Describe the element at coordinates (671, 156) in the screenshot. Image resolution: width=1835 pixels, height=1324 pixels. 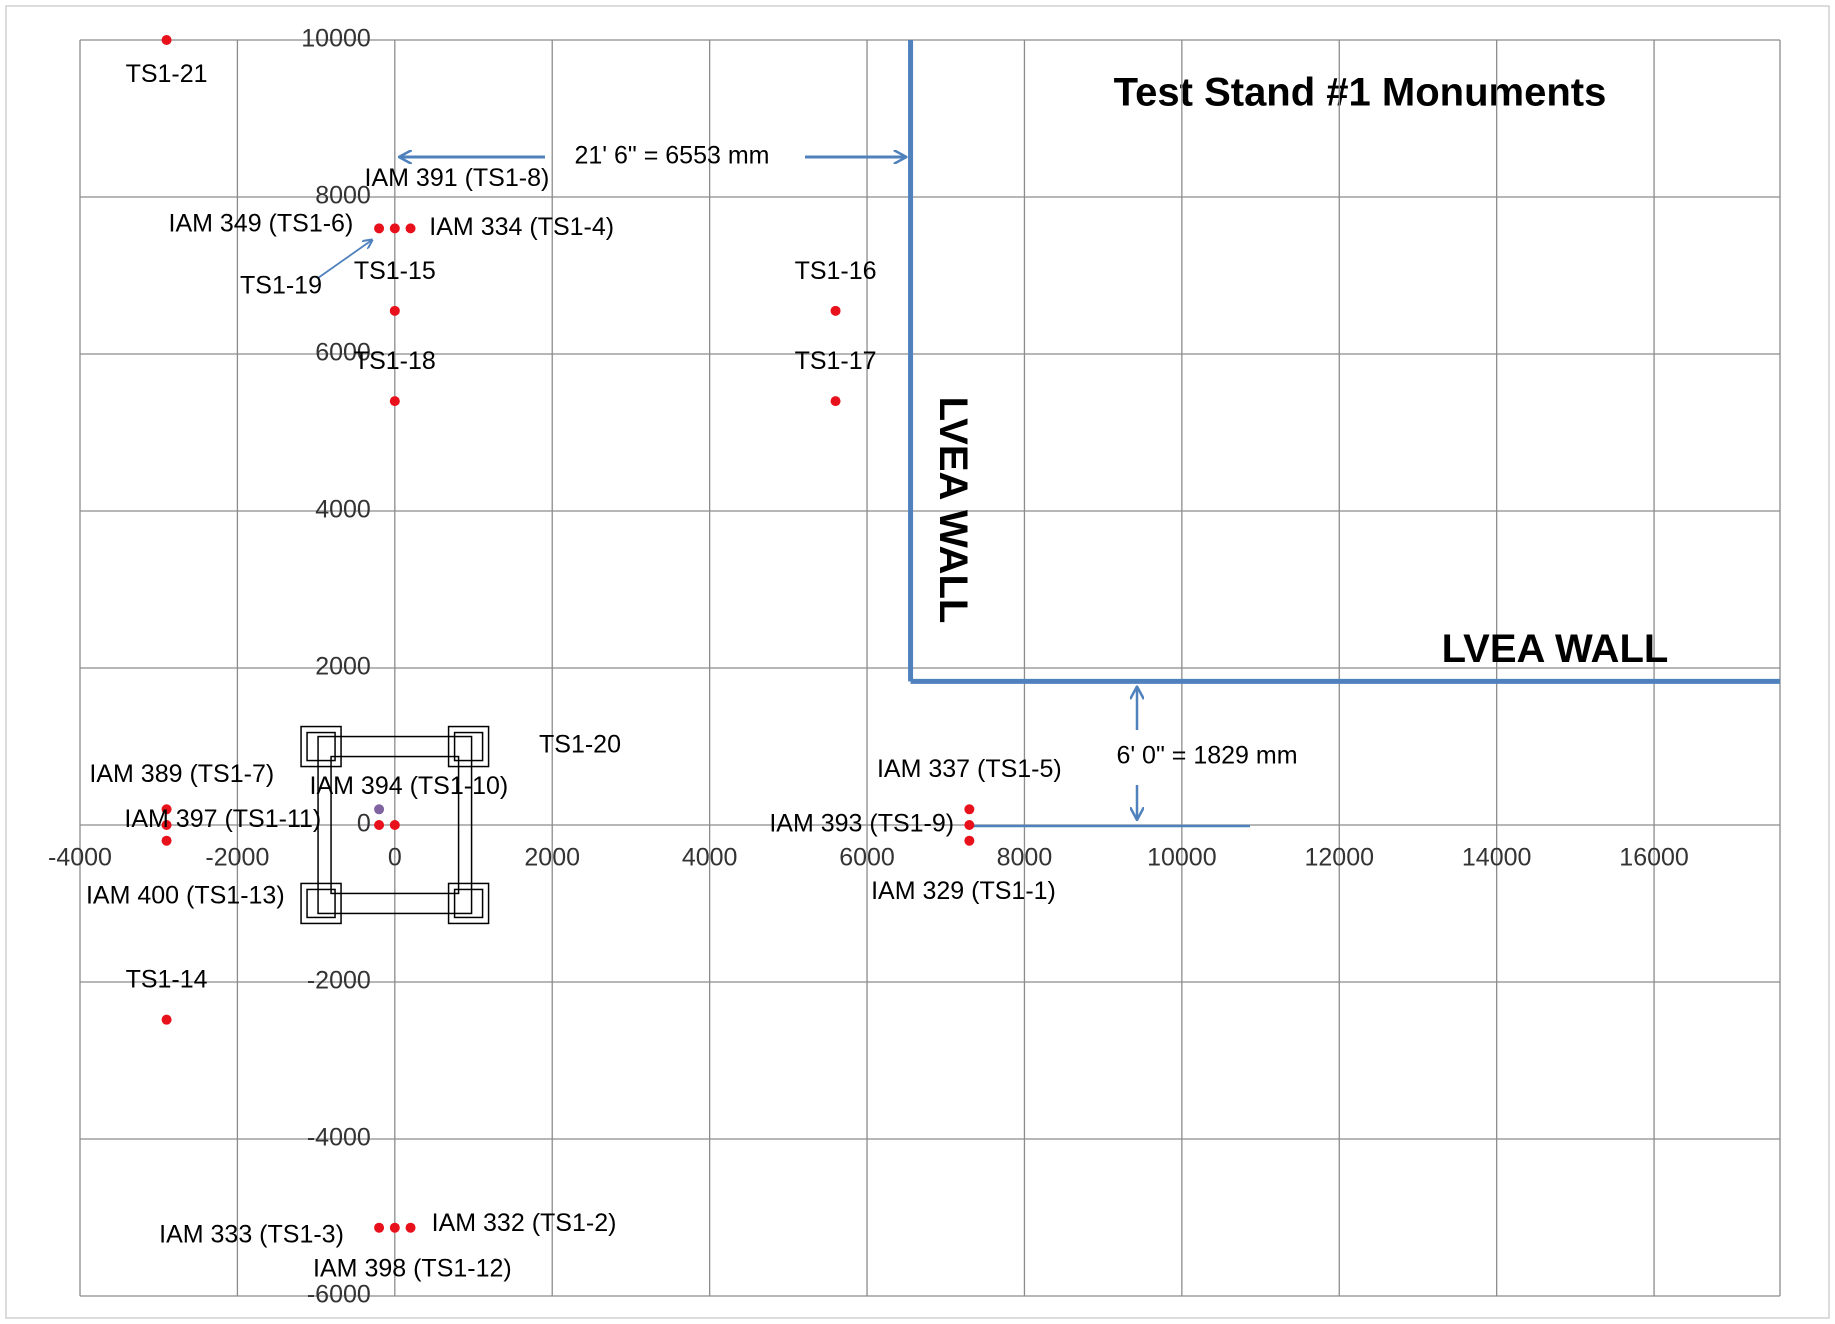
I see `dimension-label: 21' 6" = 6553 mm` at that location.